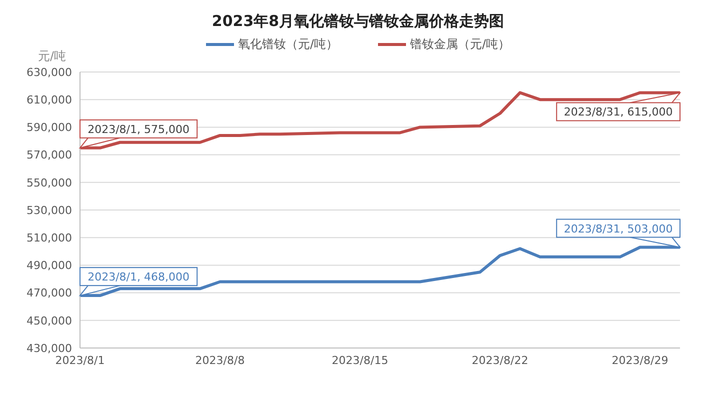 The width and height of the screenshot is (710, 395). I want to click on y-tick-label: 550,000, so click(49, 183).